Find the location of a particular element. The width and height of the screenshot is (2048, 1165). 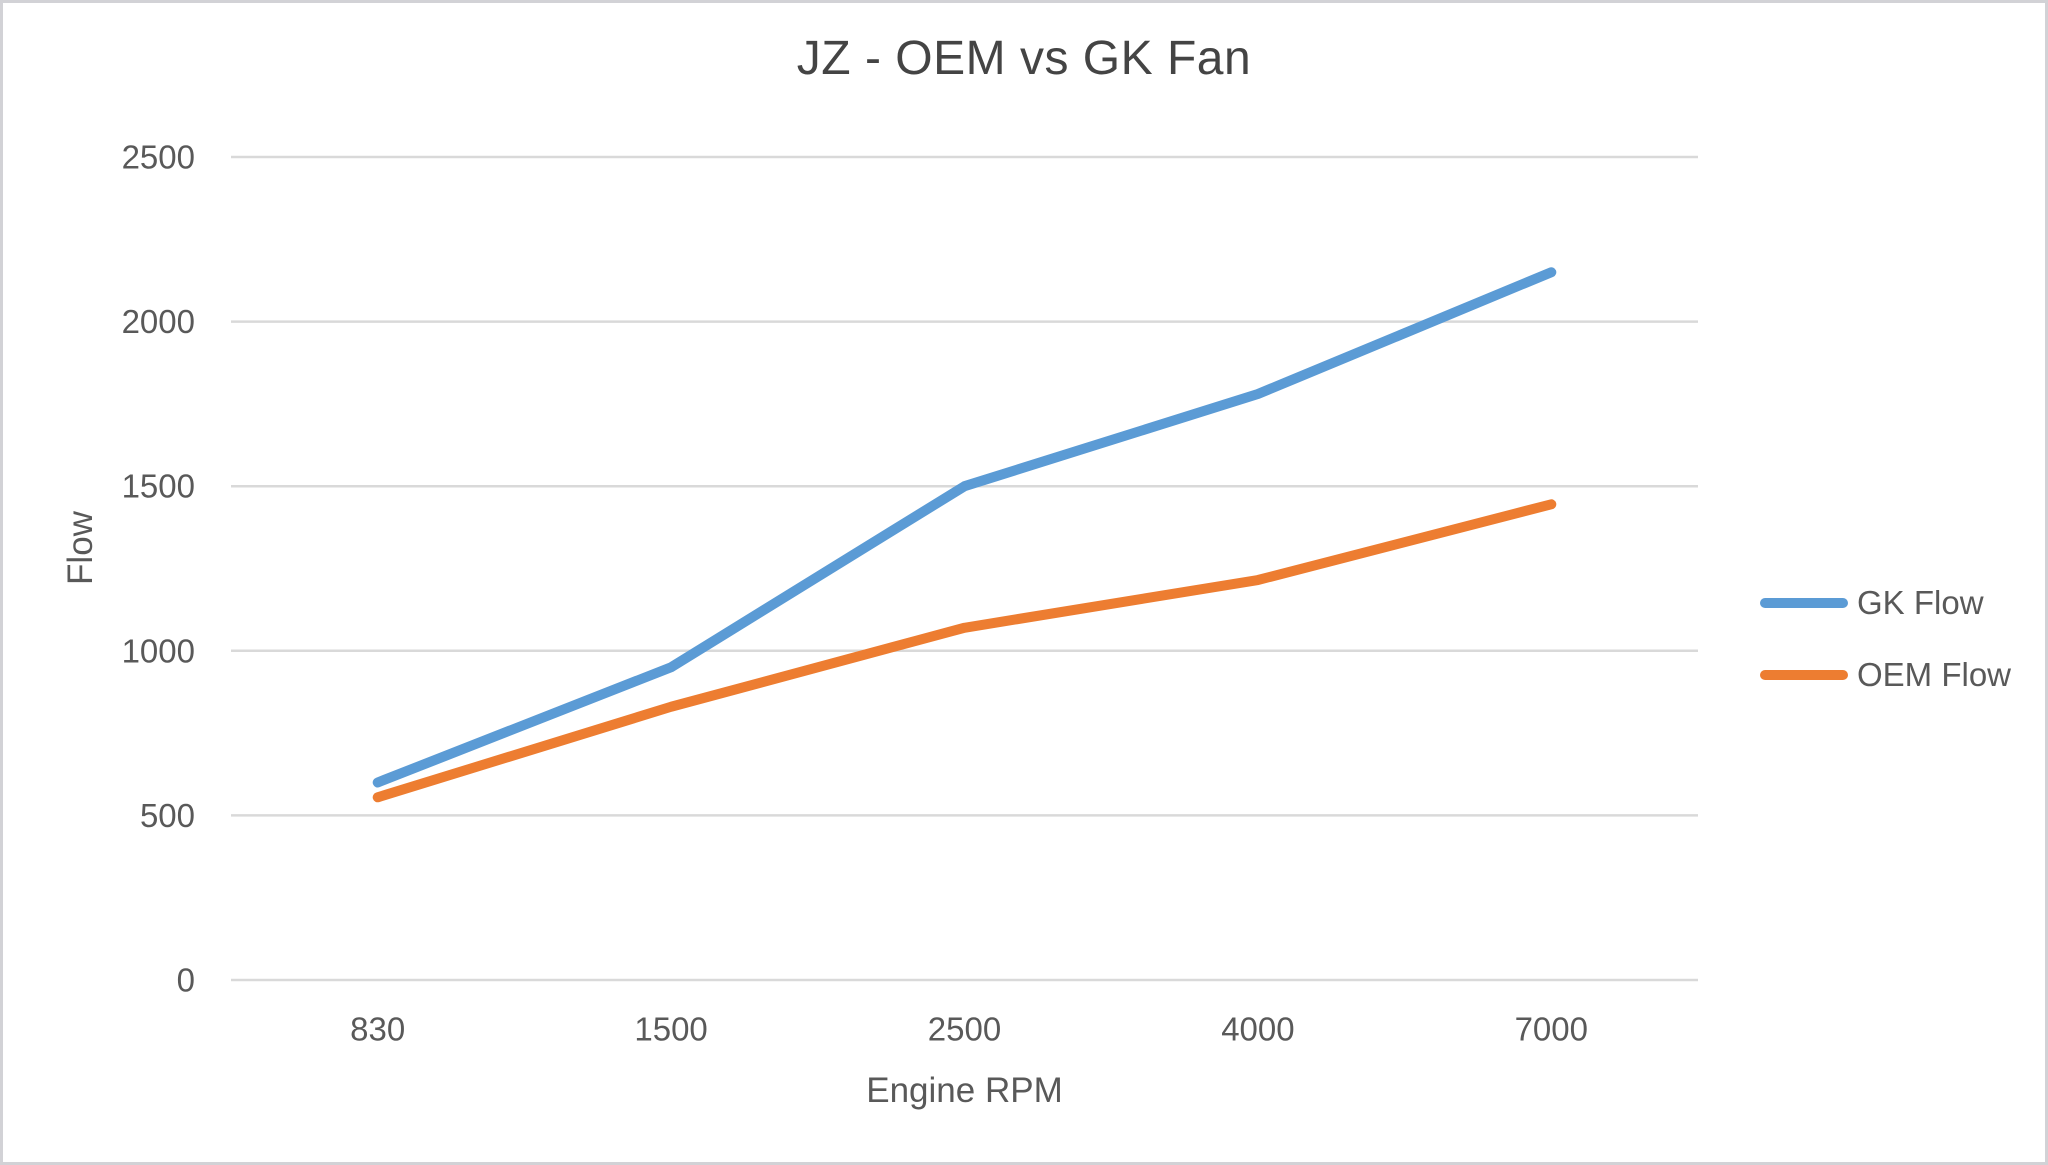

y-tick-label-2000: 2000 is located at coordinates (158, 321).